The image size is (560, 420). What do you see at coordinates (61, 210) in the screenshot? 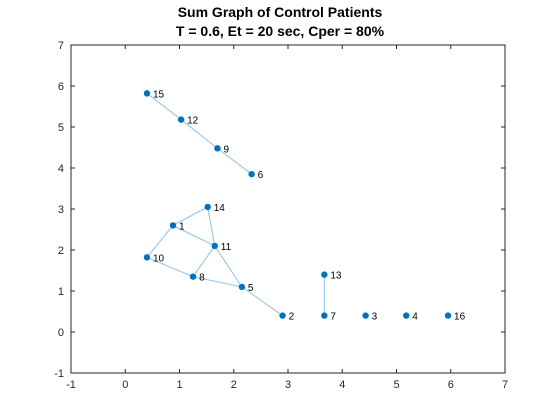
I see `y-tick-label: 3` at bounding box center [61, 210].